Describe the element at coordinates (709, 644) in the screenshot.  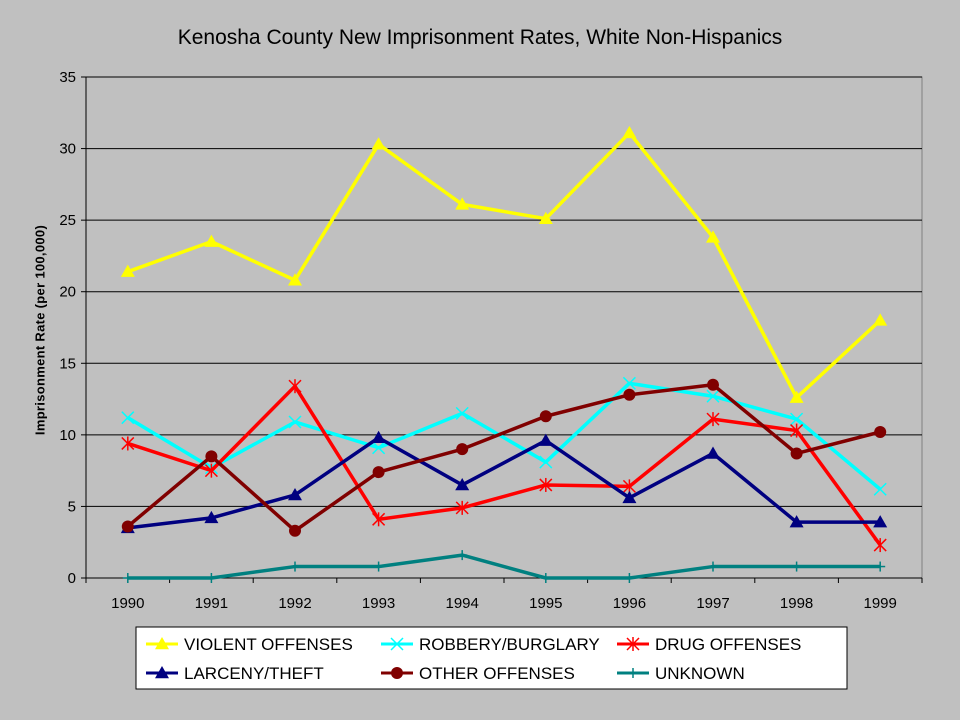
I see `legend-item: DRUG OFFENSES` at that location.